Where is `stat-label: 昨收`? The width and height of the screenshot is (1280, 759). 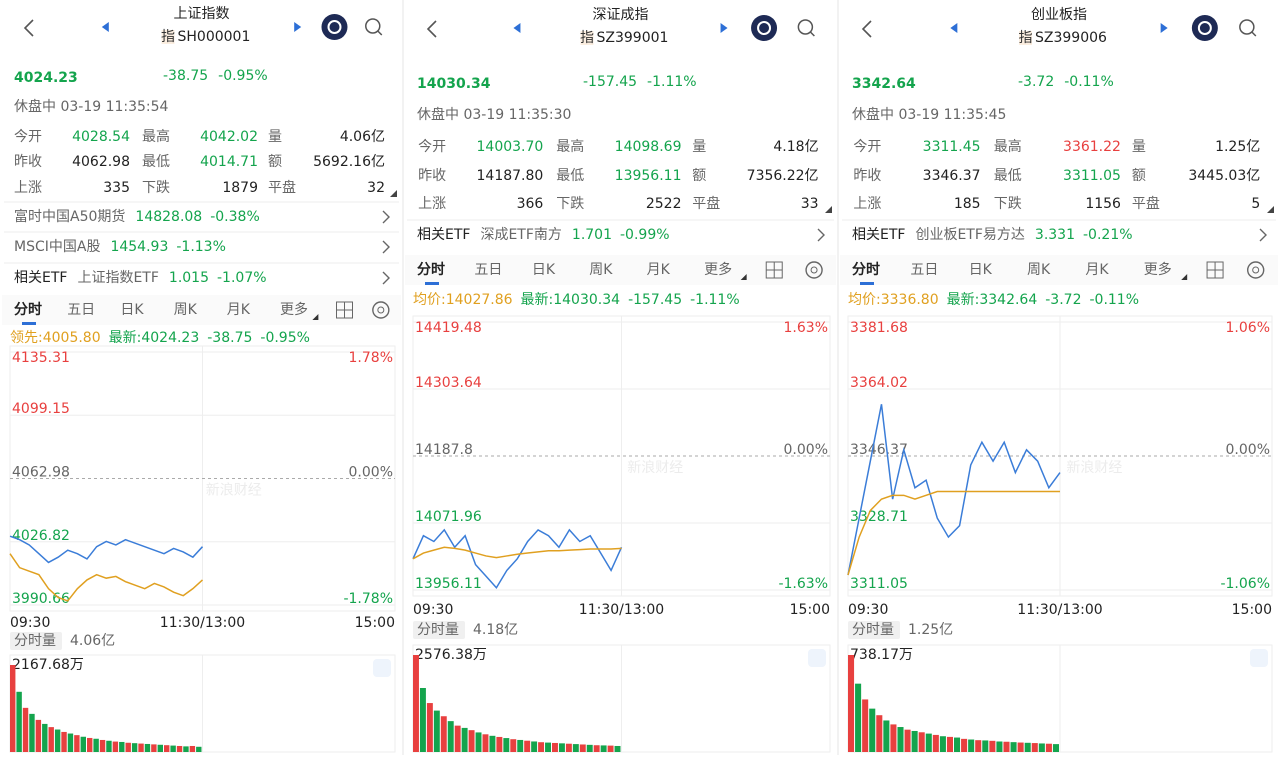
stat-label: 昨收 is located at coordinates (432, 176).